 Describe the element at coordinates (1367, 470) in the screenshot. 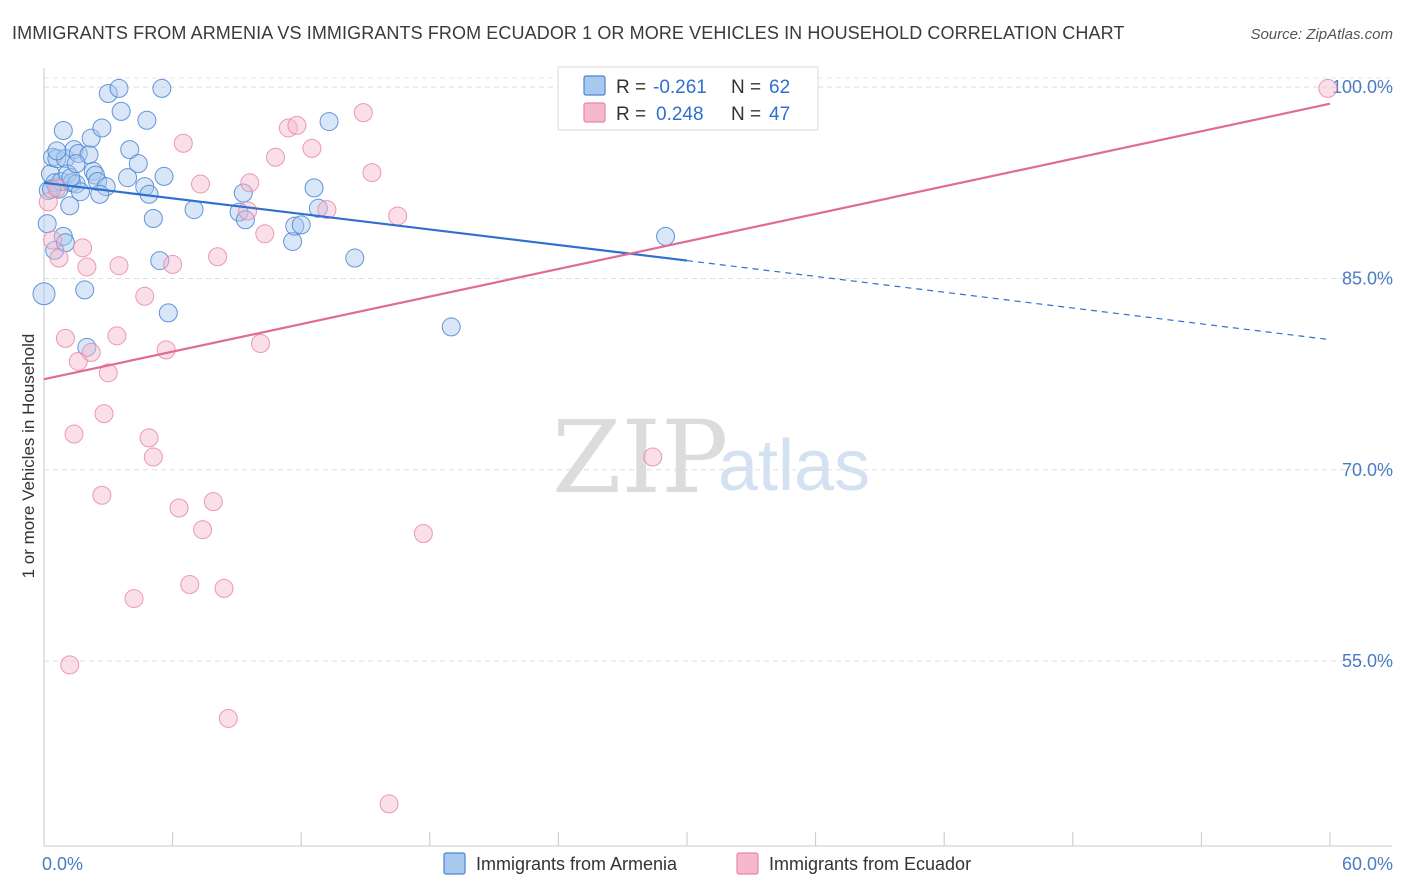

I see `y-tick-label-1: 70.0%` at that location.